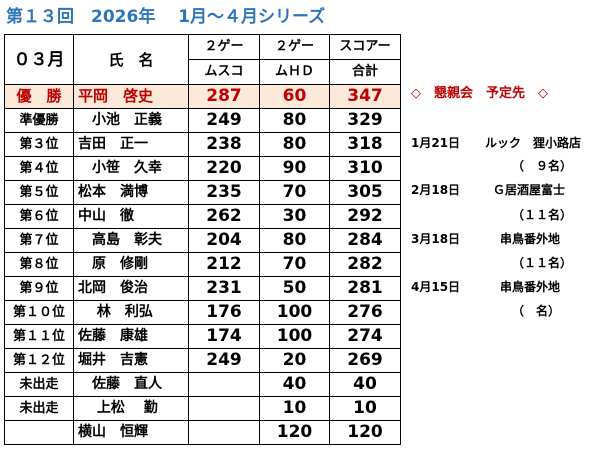 The width and height of the screenshot is (602, 450). I want to click on party-date: 4月15日, so click(436, 287).